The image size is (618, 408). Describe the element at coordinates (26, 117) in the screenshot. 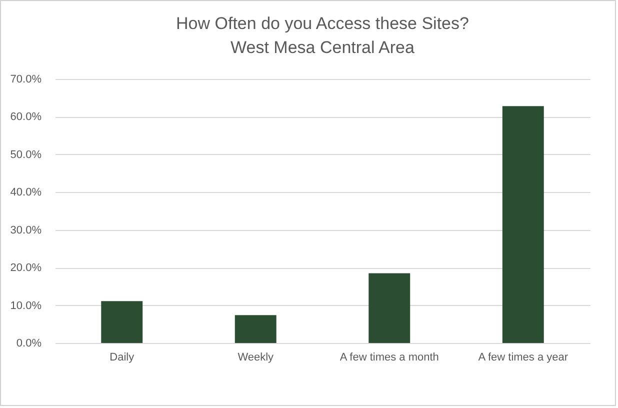

I see `y-tick-label: 60.0%` at that location.